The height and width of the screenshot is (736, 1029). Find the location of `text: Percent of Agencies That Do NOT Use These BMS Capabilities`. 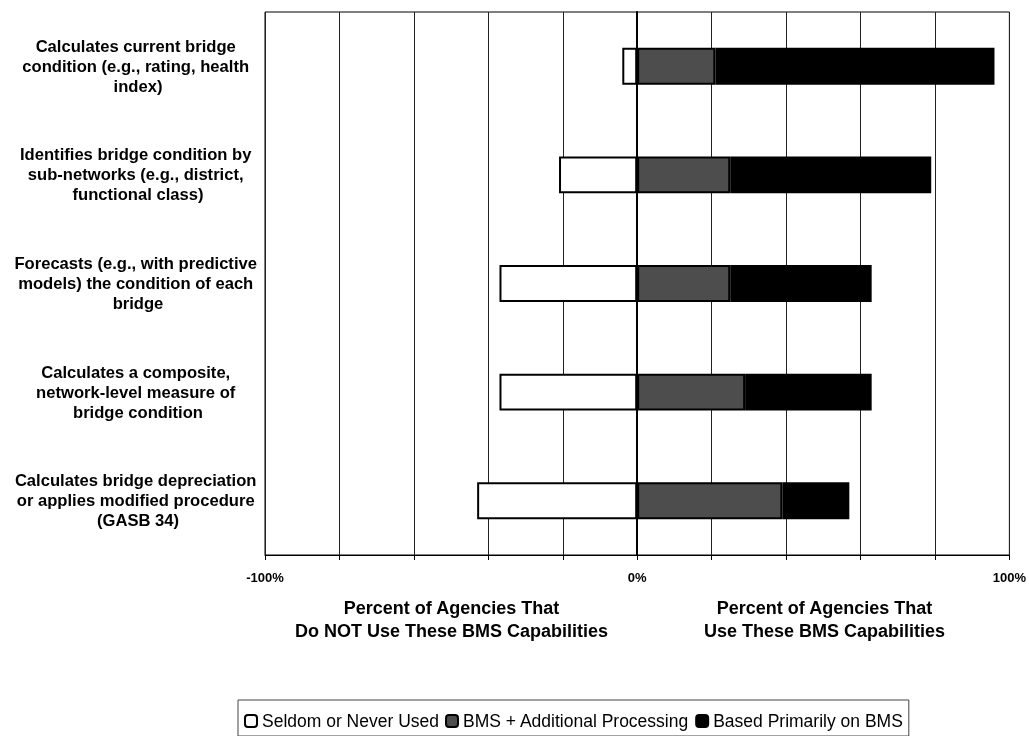

text: Percent of Agencies That Do NOT Use These BMS Capabilities is located at coordinates (451, 619).